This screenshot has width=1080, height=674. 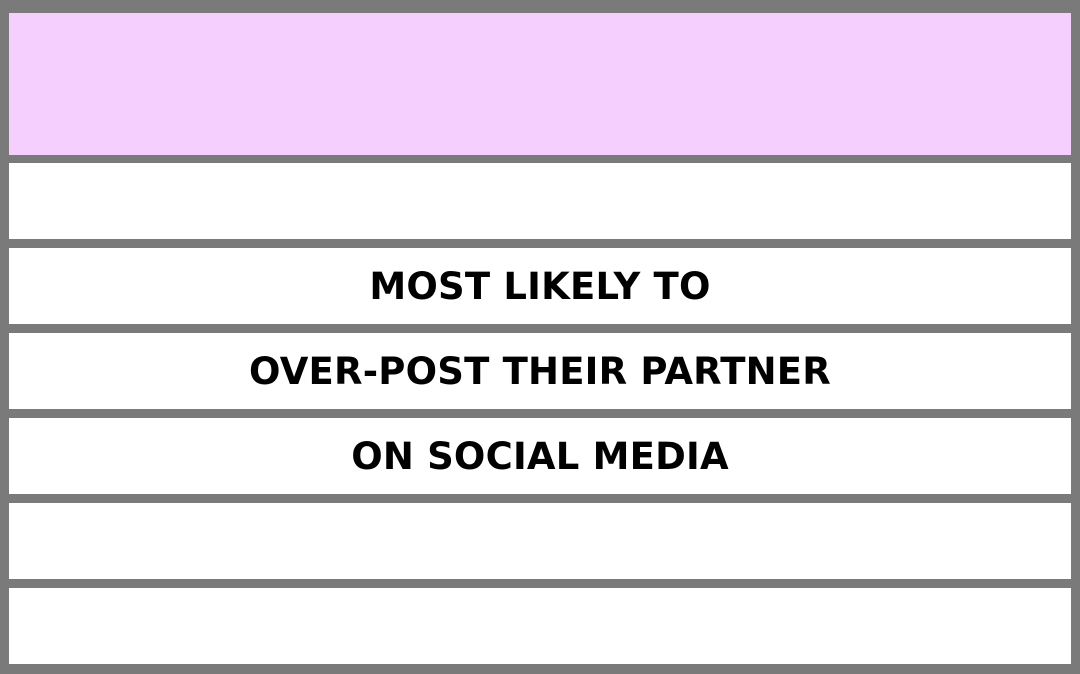 I want to click on line-row-3-text: OVER-POST THEIR PARTNER, so click(x=540, y=371).